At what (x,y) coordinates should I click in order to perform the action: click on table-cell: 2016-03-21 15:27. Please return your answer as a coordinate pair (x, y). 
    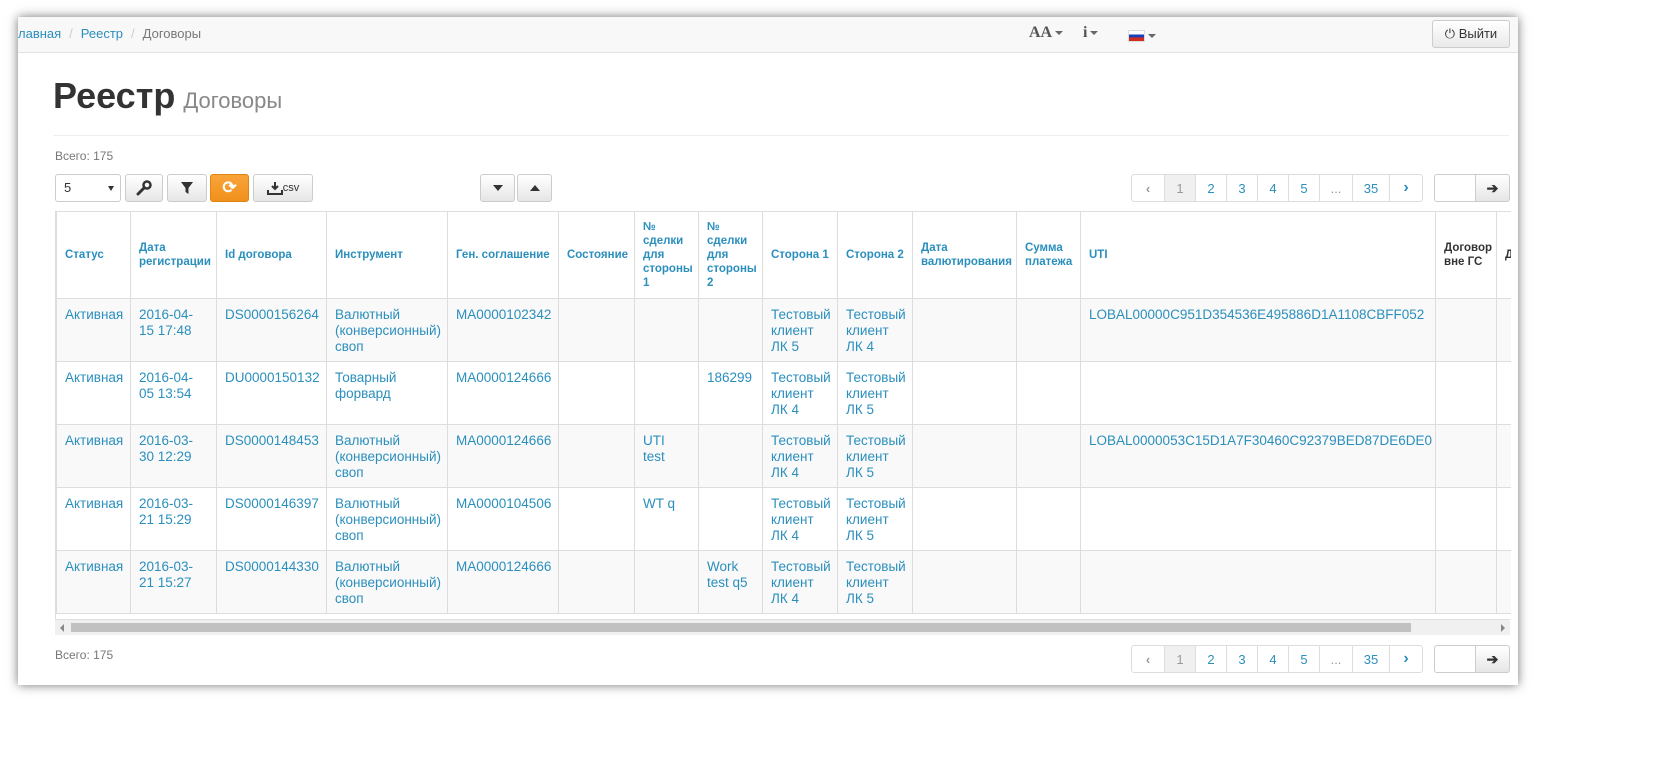
    Looking at the image, I should click on (173, 582).